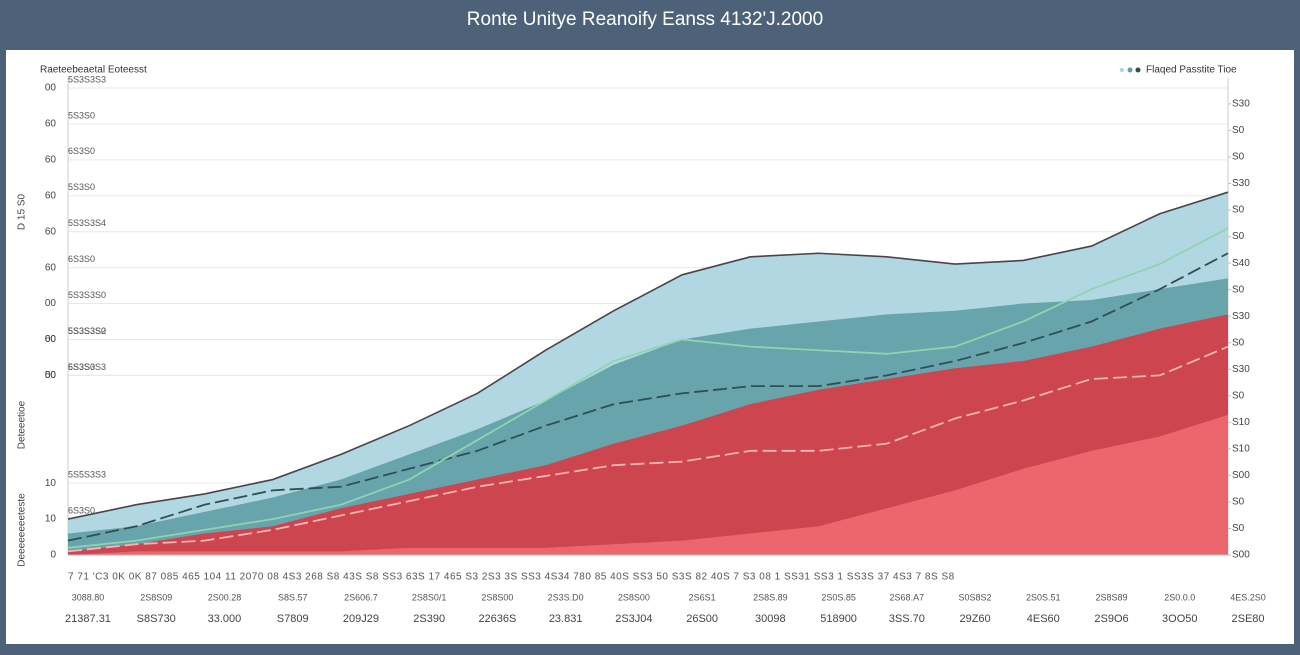 The width and height of the screenshot is (1300, 655). What do you see at coordinates (22, 211) in the screenshot?
I see `y-label: D 15 S0` at bounding box center [22, 211].